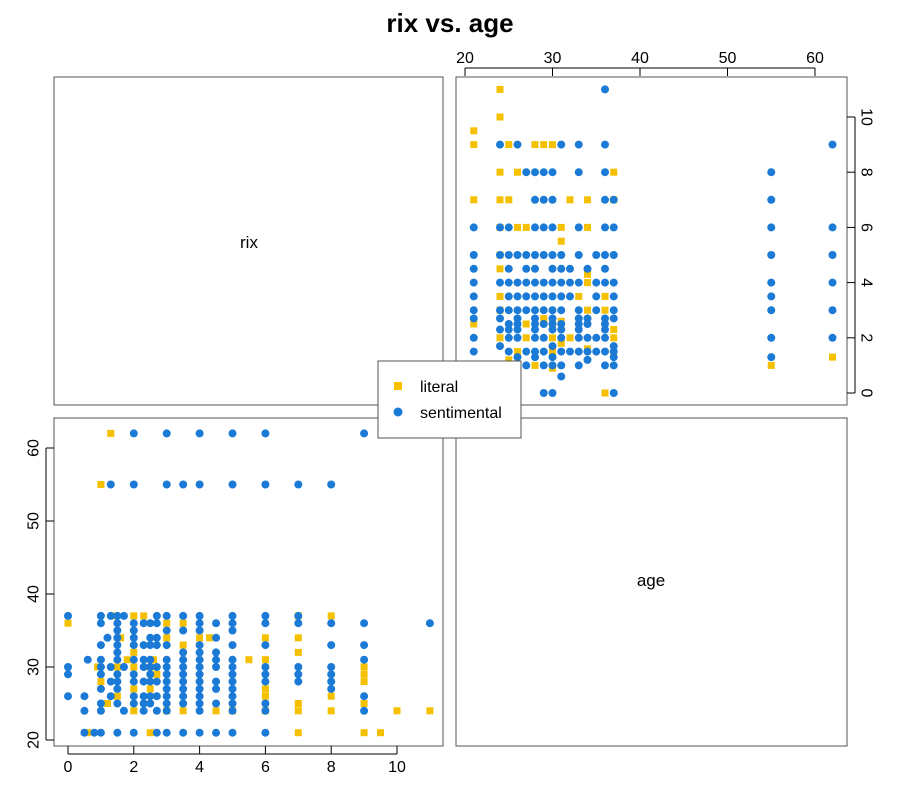 This screenshot has width=900, height=800. What do you see at coordinates (199, 767) in the screenshot?
I see `rix-tick-label-bottom: 4` at bounding box center [199, 767].